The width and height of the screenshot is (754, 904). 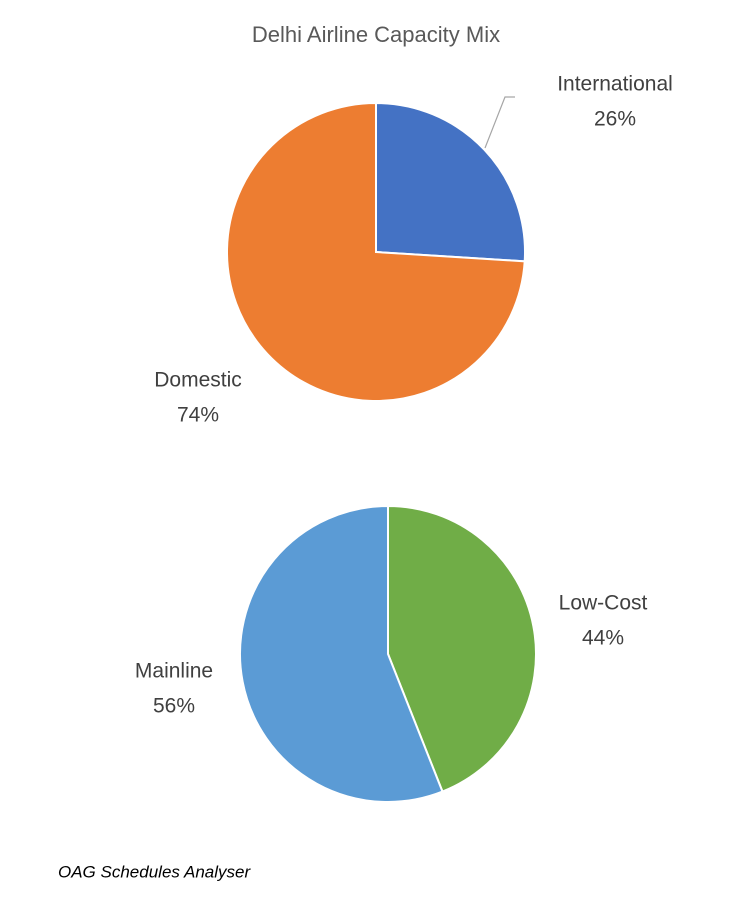 What do you see at coordinates (603, 638) in the screenshot?
I see `slice-value-label: 44%` at bounding box center [603, 638].